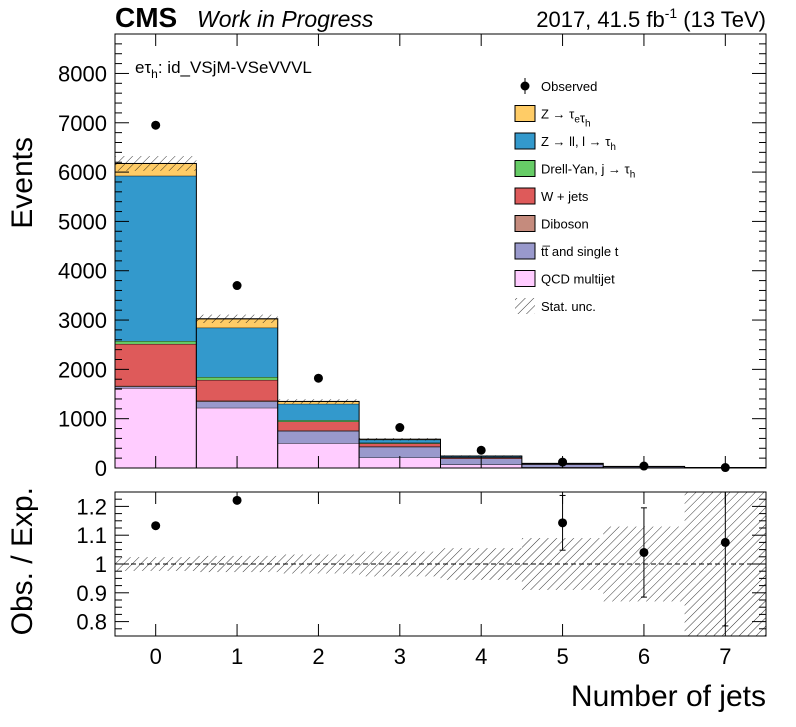  Describe the element at coordinates (725, 656) in the screenshot. I see `x-tick-label-7: 7` at that location.